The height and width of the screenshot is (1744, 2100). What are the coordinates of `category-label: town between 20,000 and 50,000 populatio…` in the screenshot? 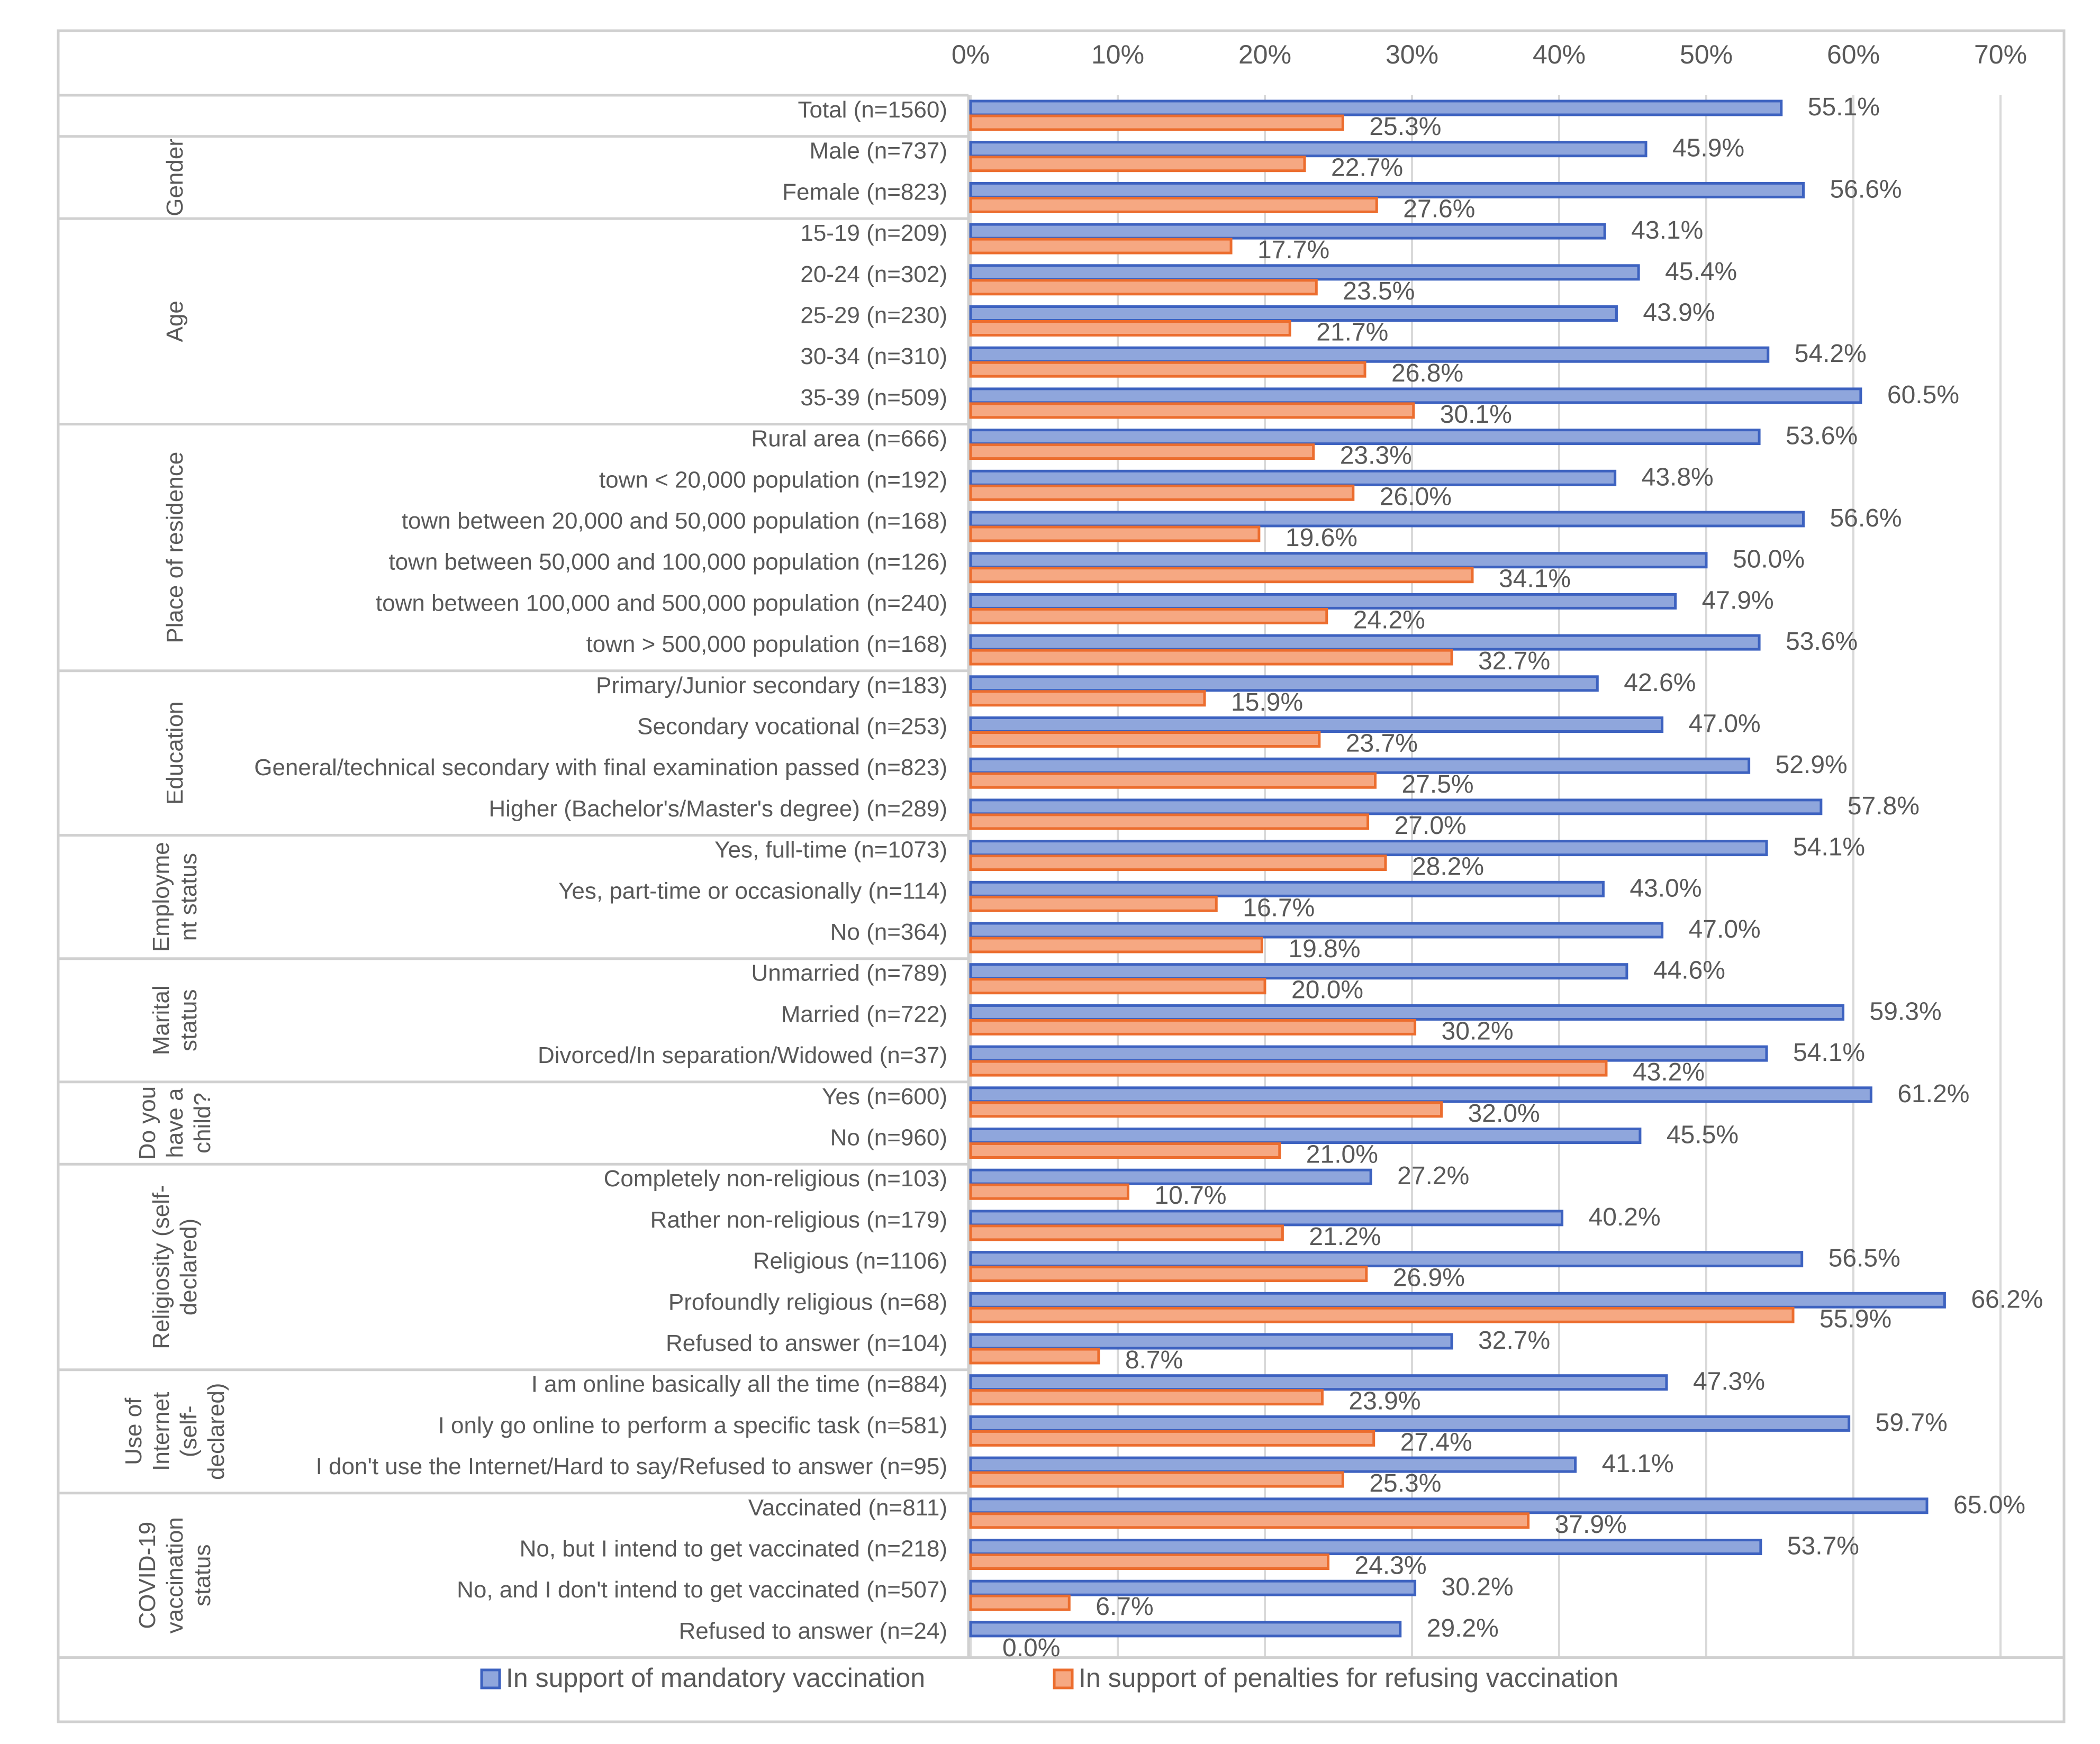 It's located at (674, 521).